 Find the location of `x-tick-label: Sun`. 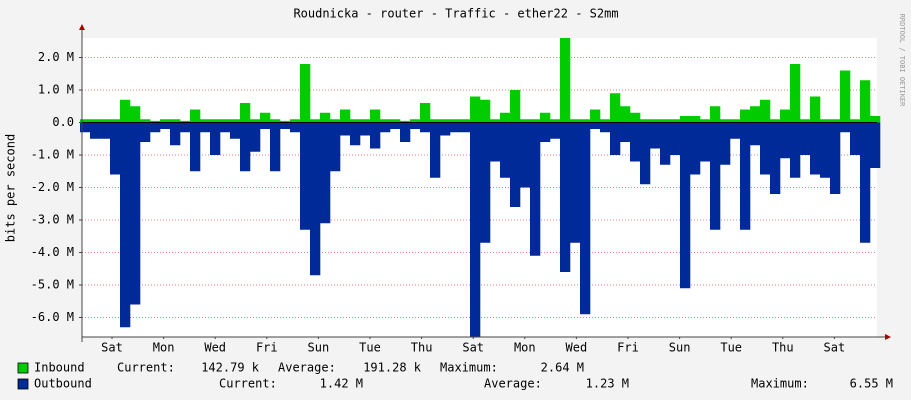

x-tick-label: Sun is located at coordinates (319, 348).